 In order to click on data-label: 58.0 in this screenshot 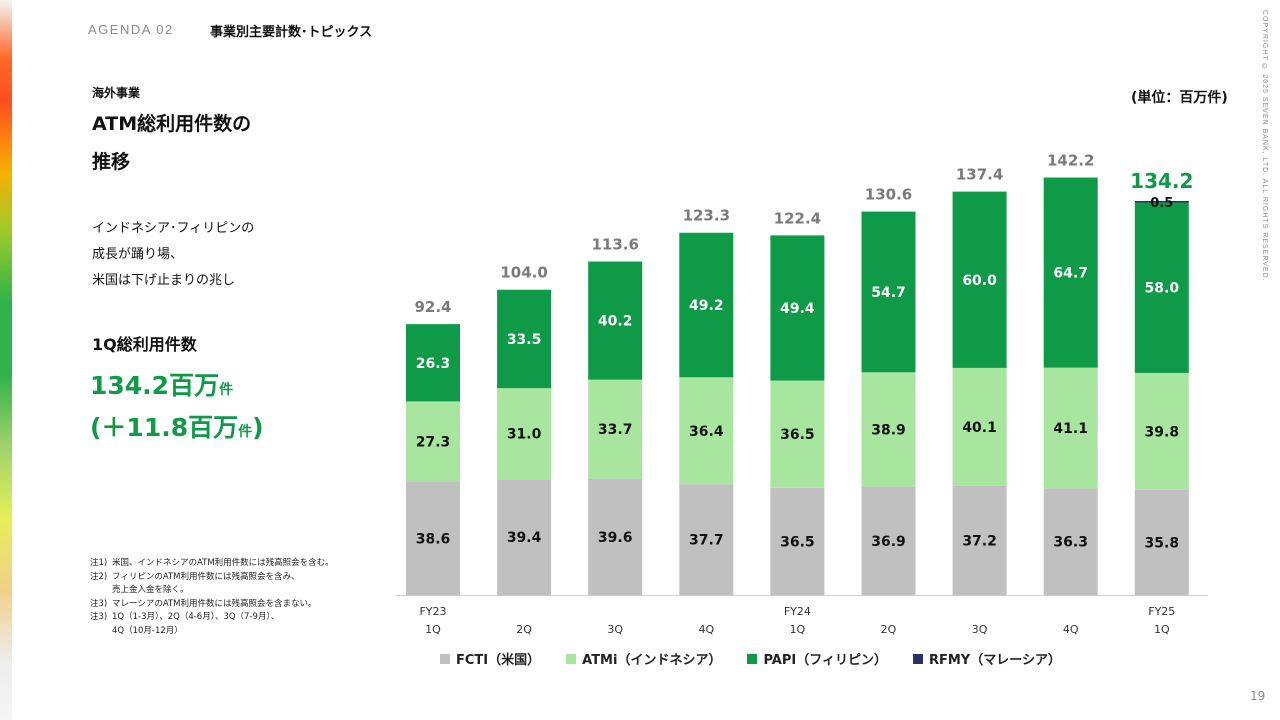, I will do `click(1162, 289)`.